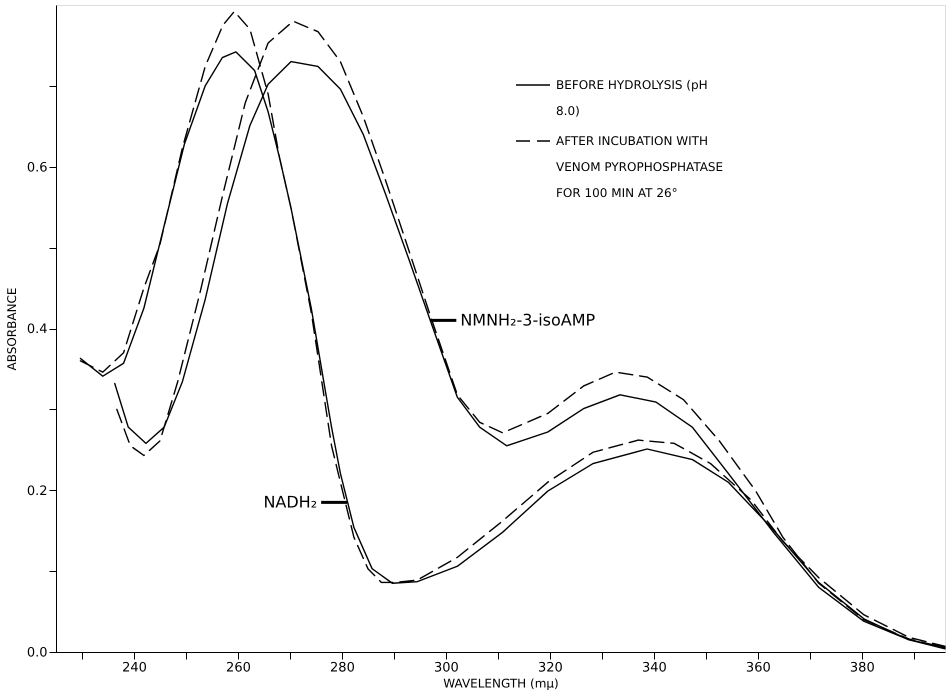  I want to click on x-tick-label: 360, so click(758, 668).